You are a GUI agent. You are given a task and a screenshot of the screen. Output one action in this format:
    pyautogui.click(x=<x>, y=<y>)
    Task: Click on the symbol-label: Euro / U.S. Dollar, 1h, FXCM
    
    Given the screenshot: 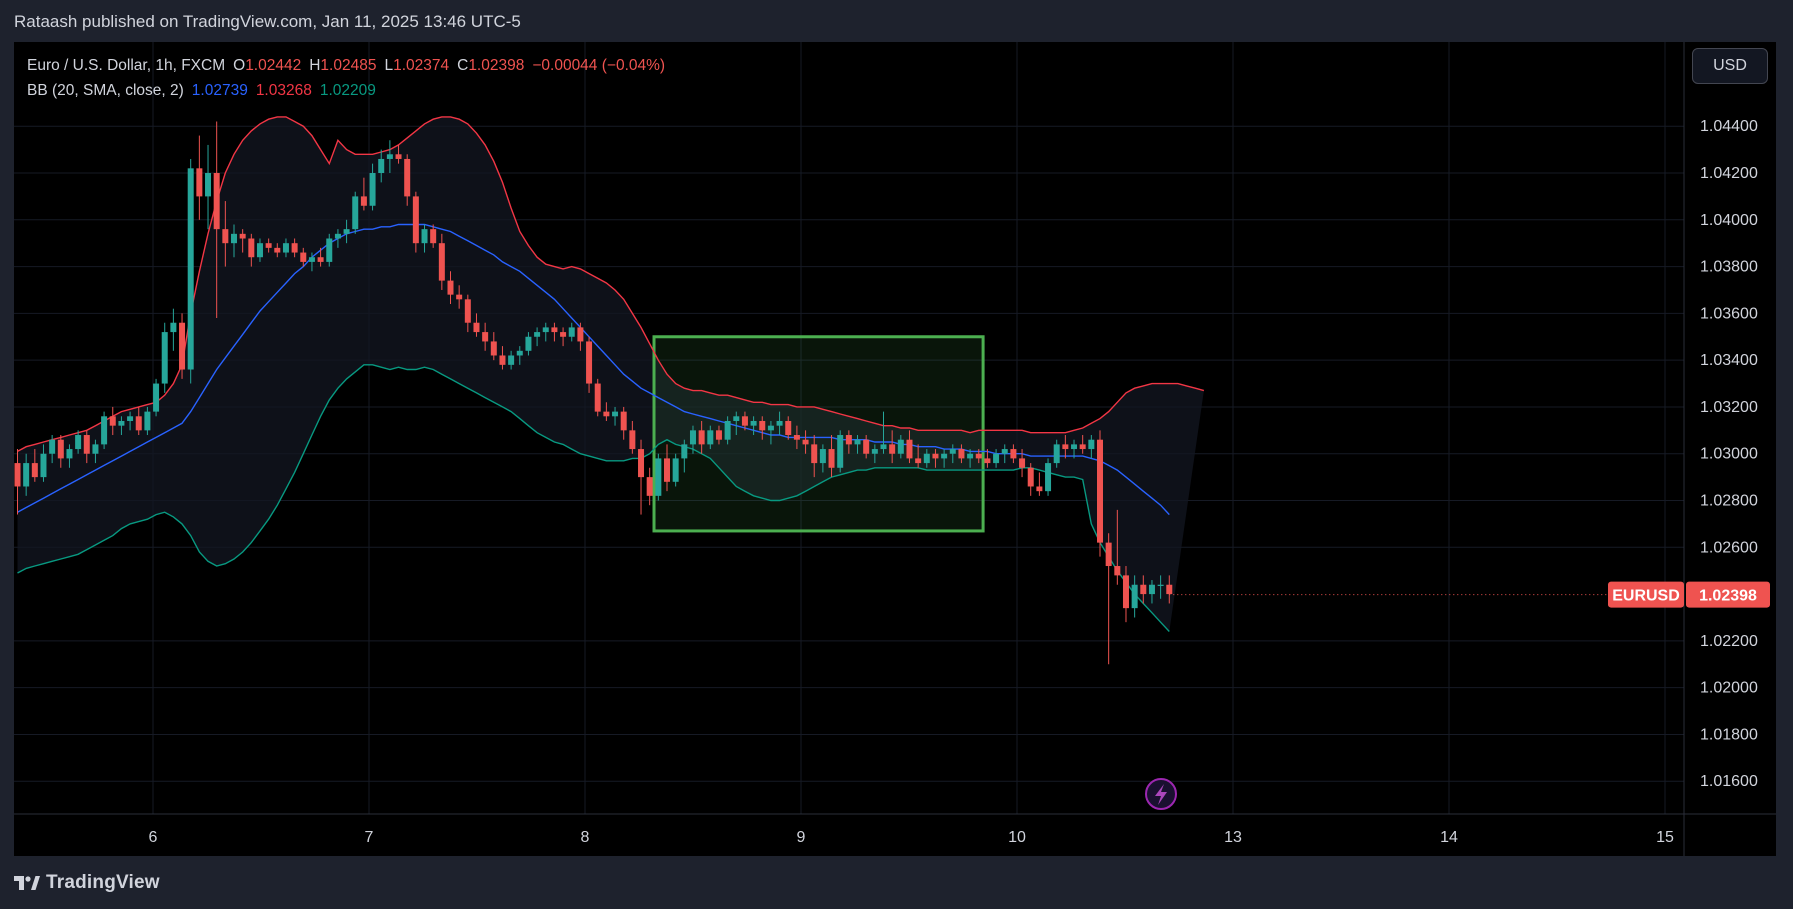 What is the action you would take?
    pyautogui.click(x=126, y=65)
    